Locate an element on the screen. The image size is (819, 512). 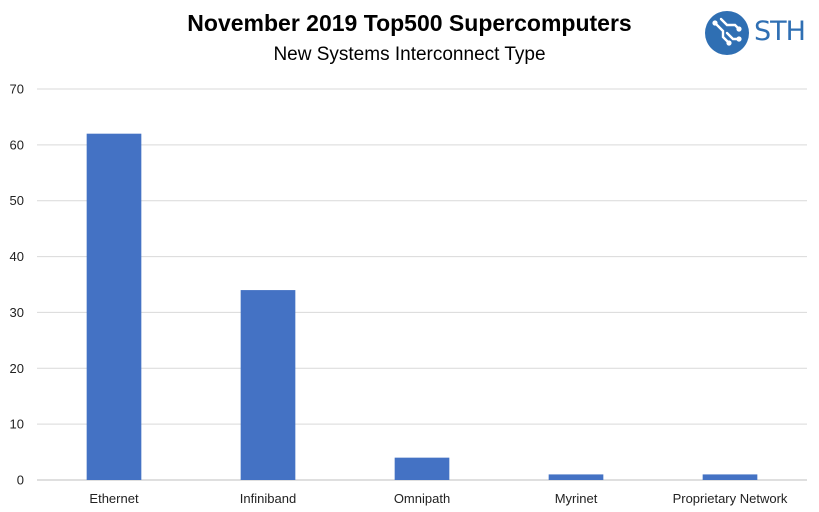
sth-logo: STH is located at coordinates (755, 33).